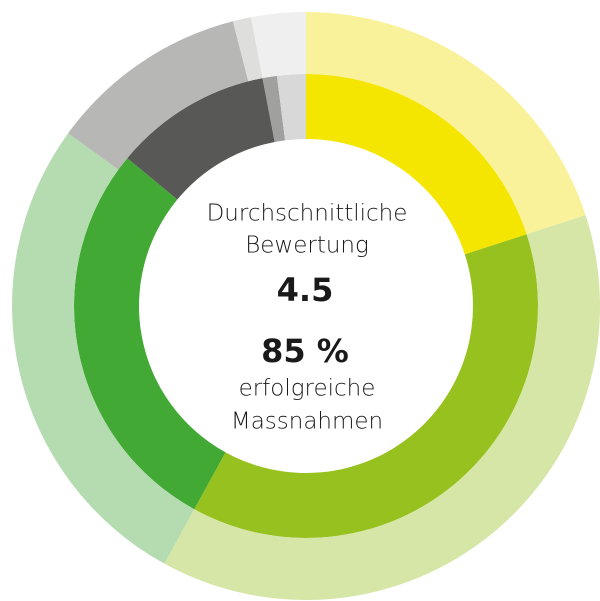 The width and height of the screenshot is (600, 601). What do you see at coordinates (307, 389) in the screenshot?
I see `success-label: erfolgreiche` at bounding box center [307, 389].